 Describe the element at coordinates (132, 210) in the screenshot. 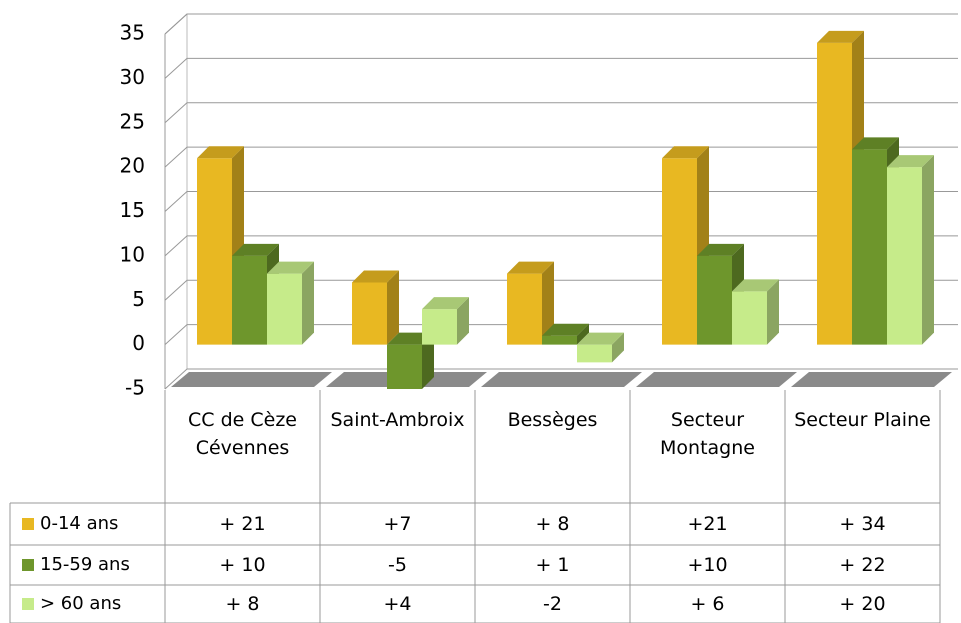

I see `y-tick-label: 15` at that location.